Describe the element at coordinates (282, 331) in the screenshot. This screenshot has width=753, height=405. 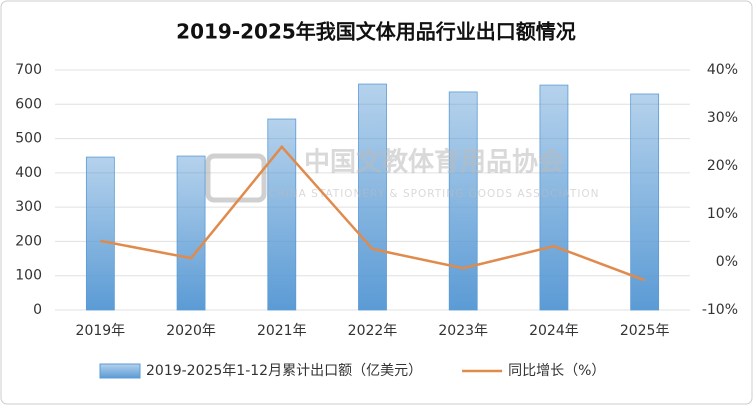
I see `x-tick-label: 2021年` at that location.